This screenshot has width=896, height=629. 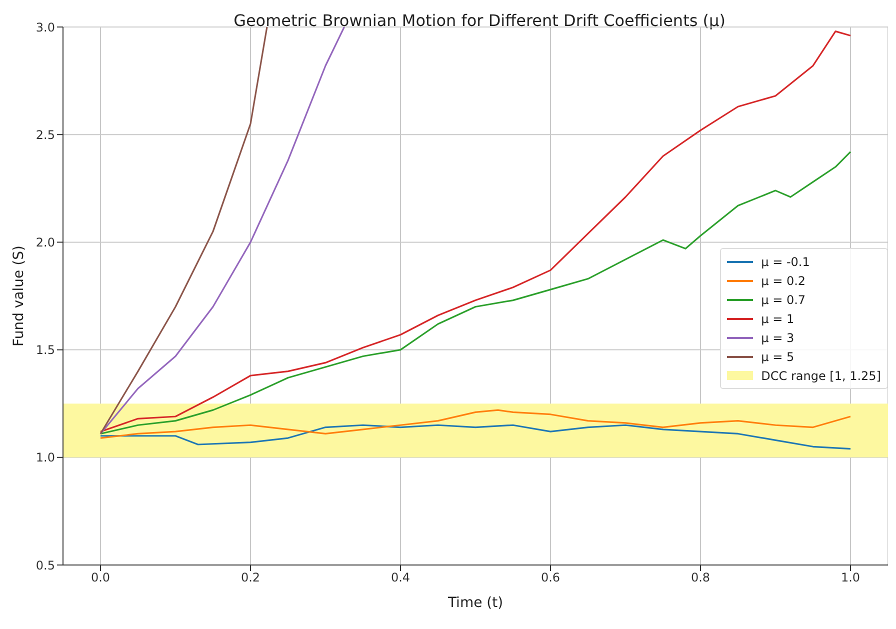 What do you see at coordinates (550, 577) in the screenshot?
I see `x-tick-label: 0.6` at bounding box center [550, 577].